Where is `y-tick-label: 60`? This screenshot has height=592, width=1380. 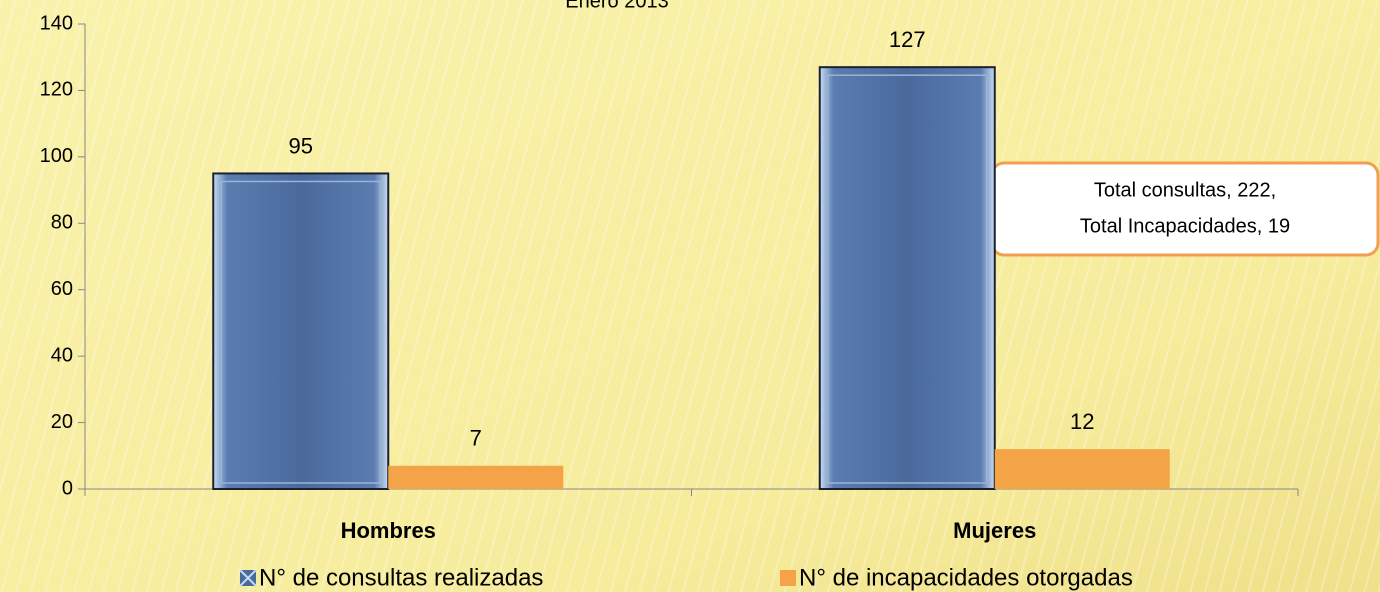
y-tick-label: 60 is located at coordinates (62, 289).